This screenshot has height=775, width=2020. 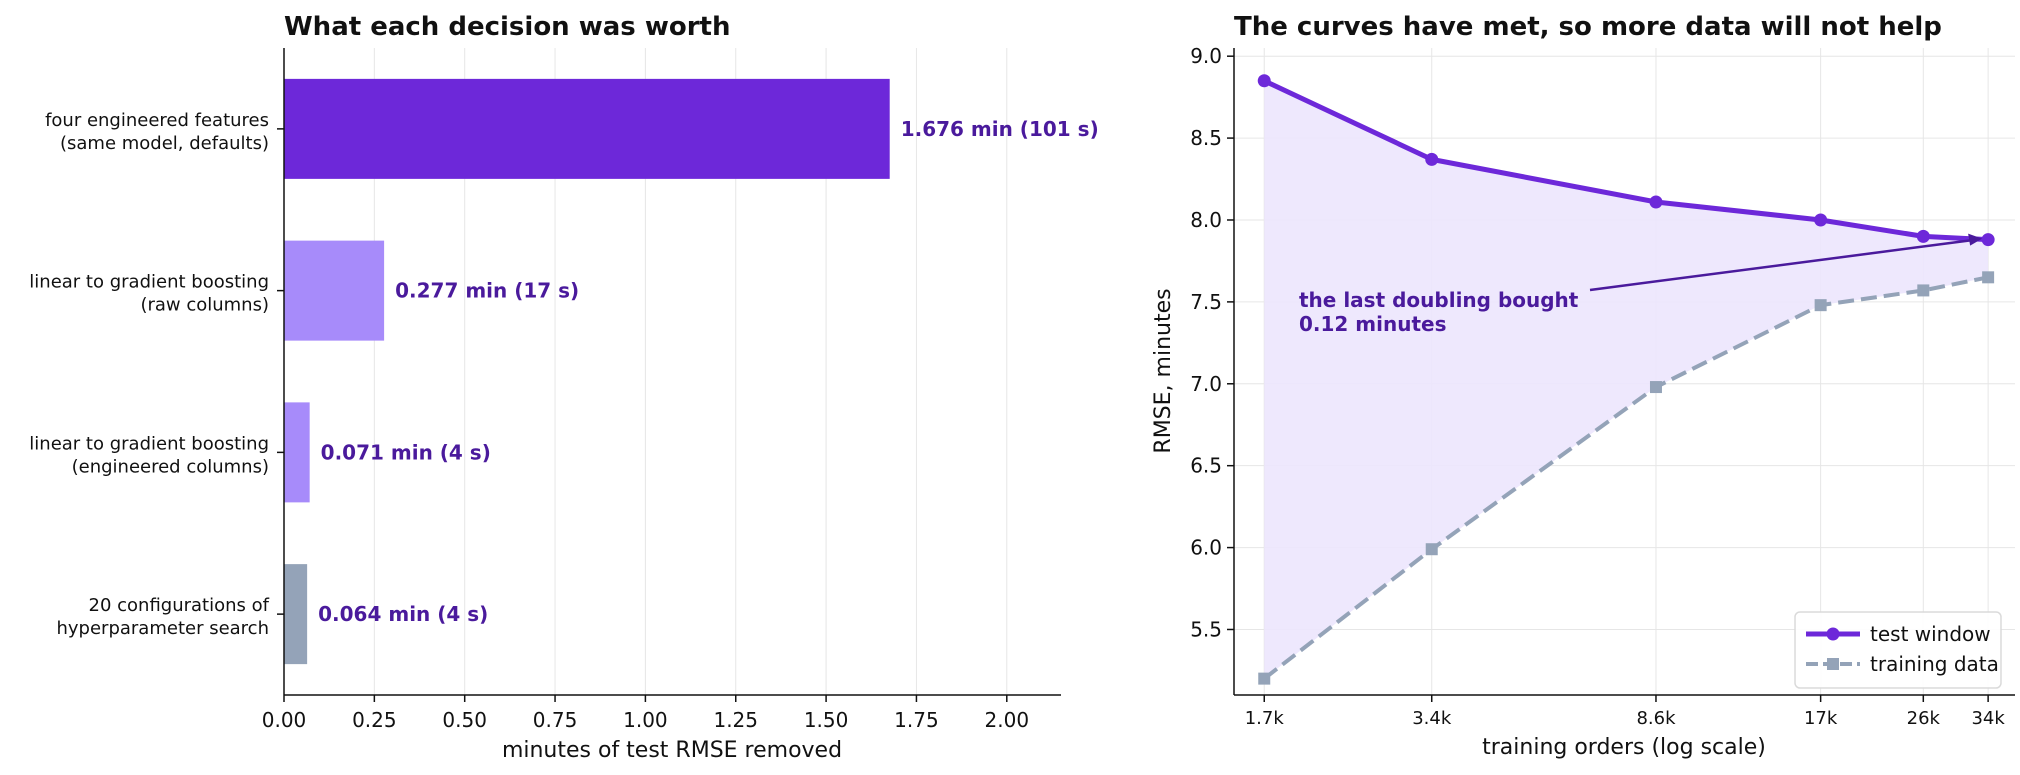 I want to click on bar-chart-x-tick-label: 0.00, so click(x=284, y=720).